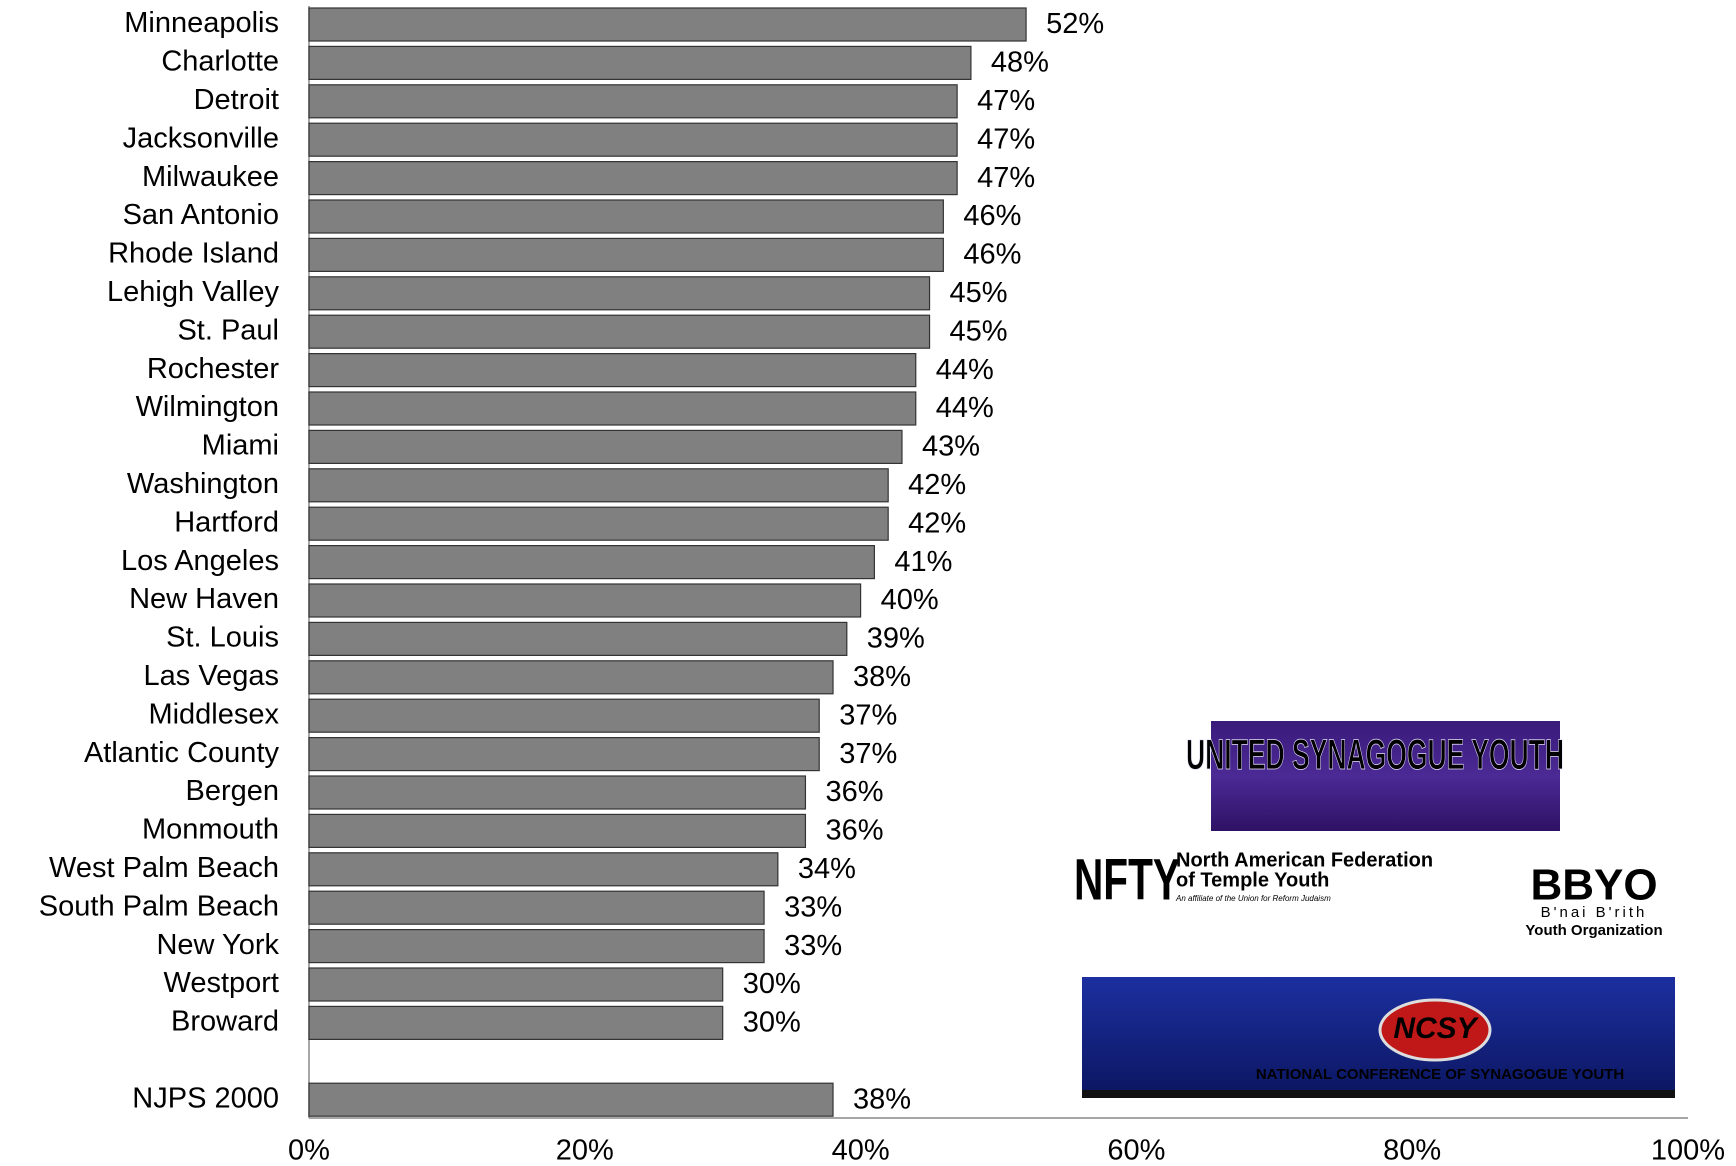  I want to click on usy-logo, so click(1385, 776).